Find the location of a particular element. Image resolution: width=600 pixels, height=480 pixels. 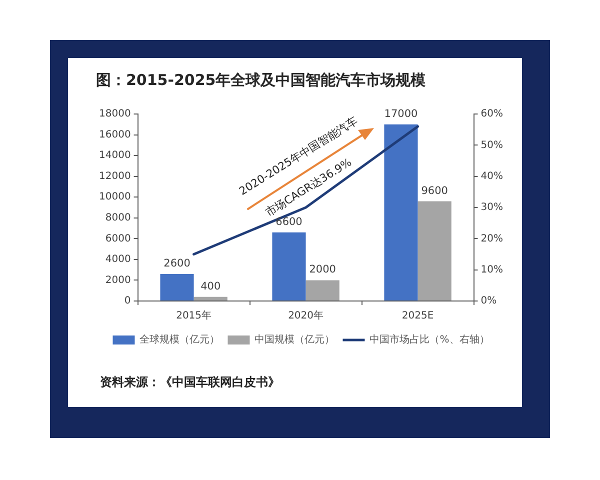

y2-tick-label: 50% is located at coordinates (492, 145).